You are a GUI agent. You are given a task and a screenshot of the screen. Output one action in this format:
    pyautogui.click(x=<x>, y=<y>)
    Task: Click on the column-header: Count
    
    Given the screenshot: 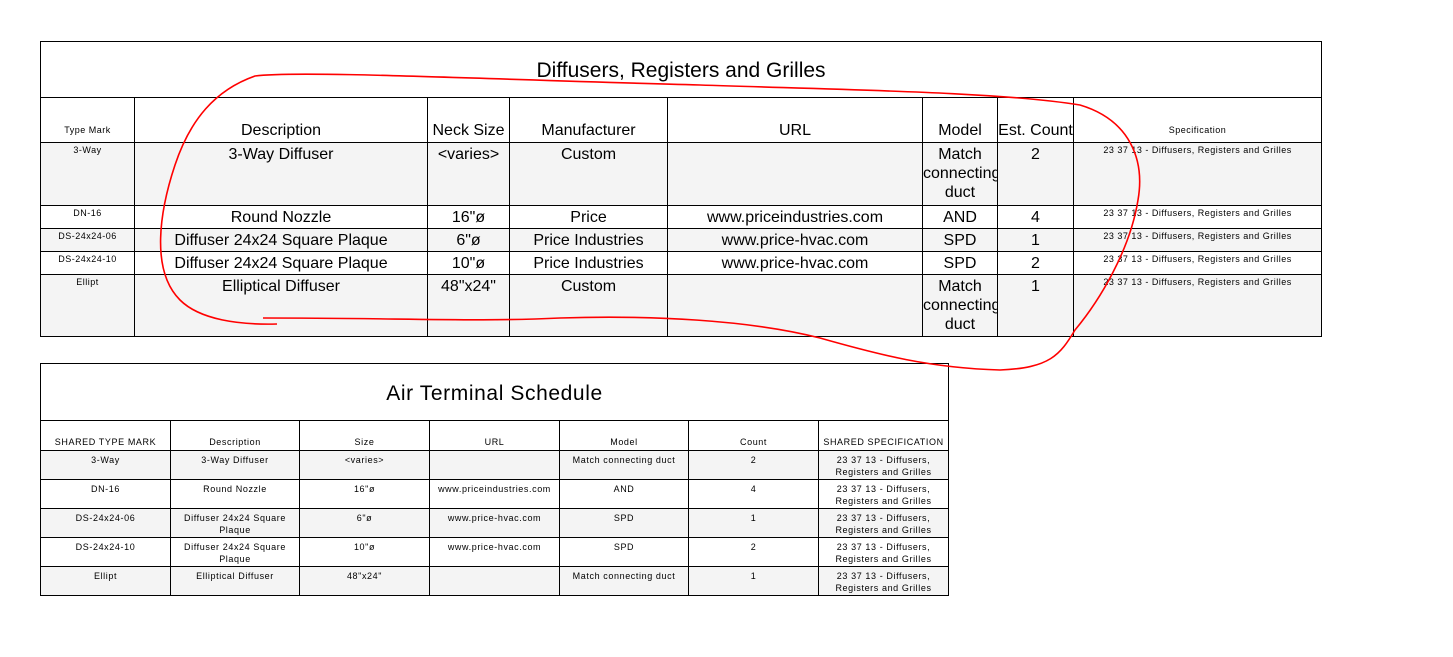 What is the action you would take?
    pyautogui.click(x=753, y=435)
    